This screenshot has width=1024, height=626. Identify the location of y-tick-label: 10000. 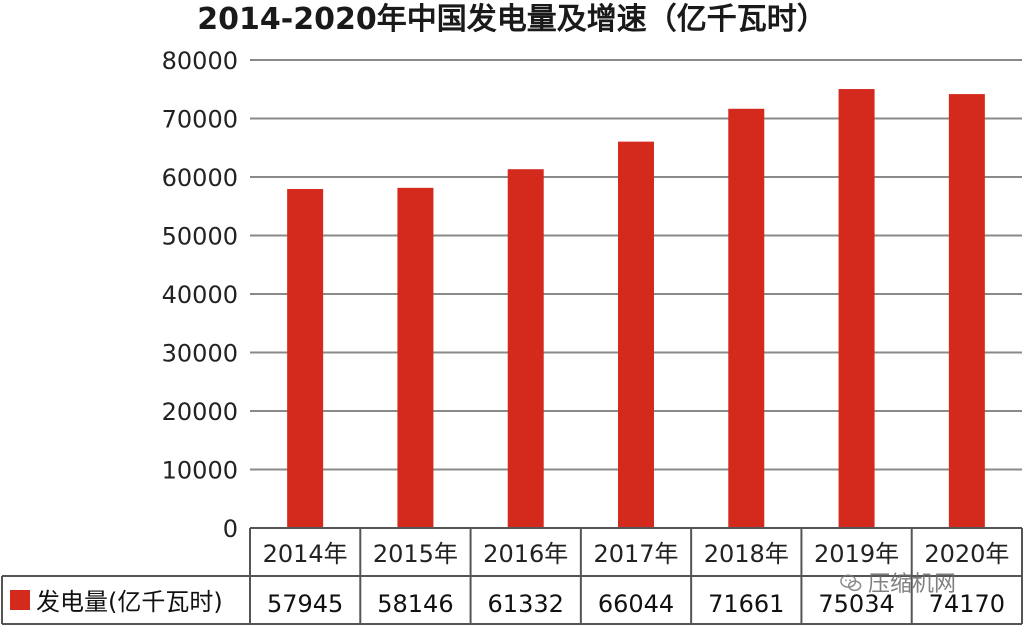
(200, 471).